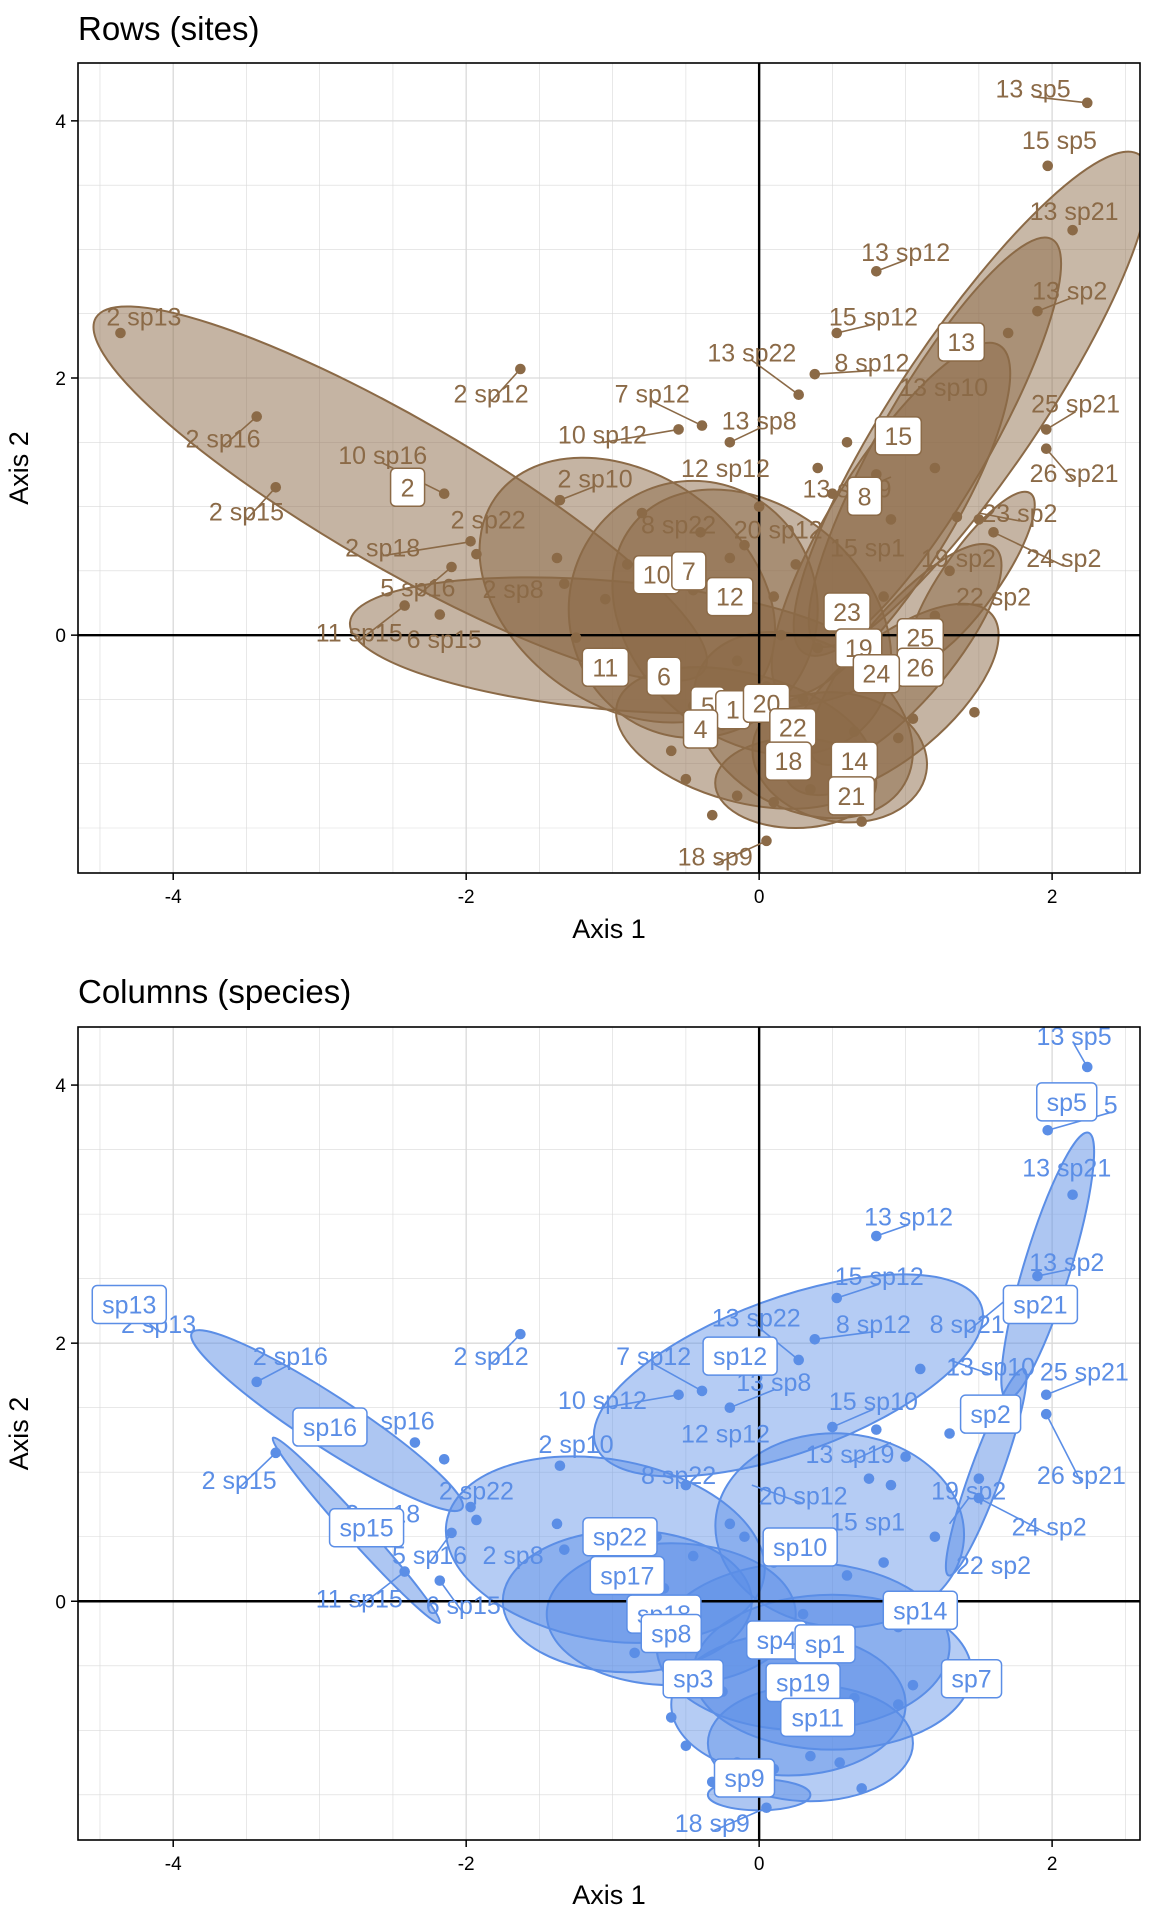  I want to click on centroid-label-text: sp15, so click(366, 1529).